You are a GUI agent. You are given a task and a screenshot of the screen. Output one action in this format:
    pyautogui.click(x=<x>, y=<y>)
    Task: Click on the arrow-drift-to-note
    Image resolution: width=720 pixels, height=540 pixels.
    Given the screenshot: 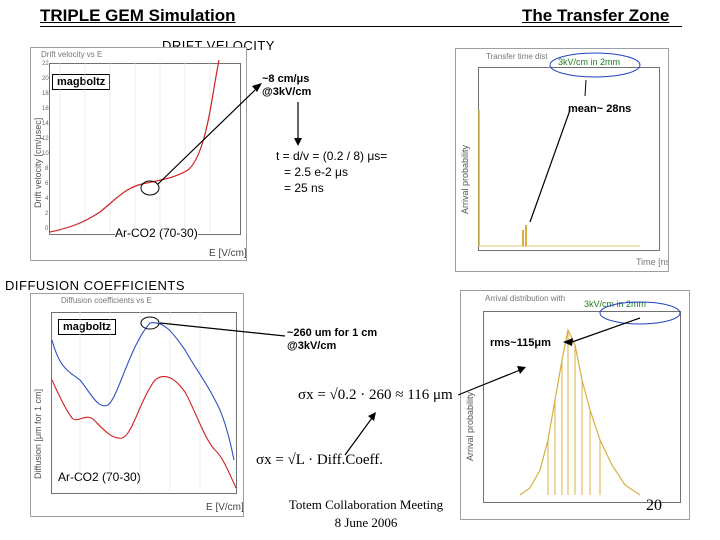 What is the action you would take?
    pyautogui.click(x=206, y=137)
    